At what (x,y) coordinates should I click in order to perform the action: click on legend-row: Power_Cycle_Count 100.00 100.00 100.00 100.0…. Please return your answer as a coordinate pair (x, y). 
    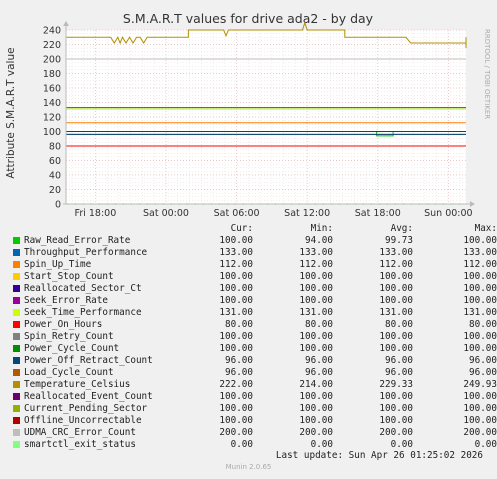
    Looking at the image, I should click on (254, 349).